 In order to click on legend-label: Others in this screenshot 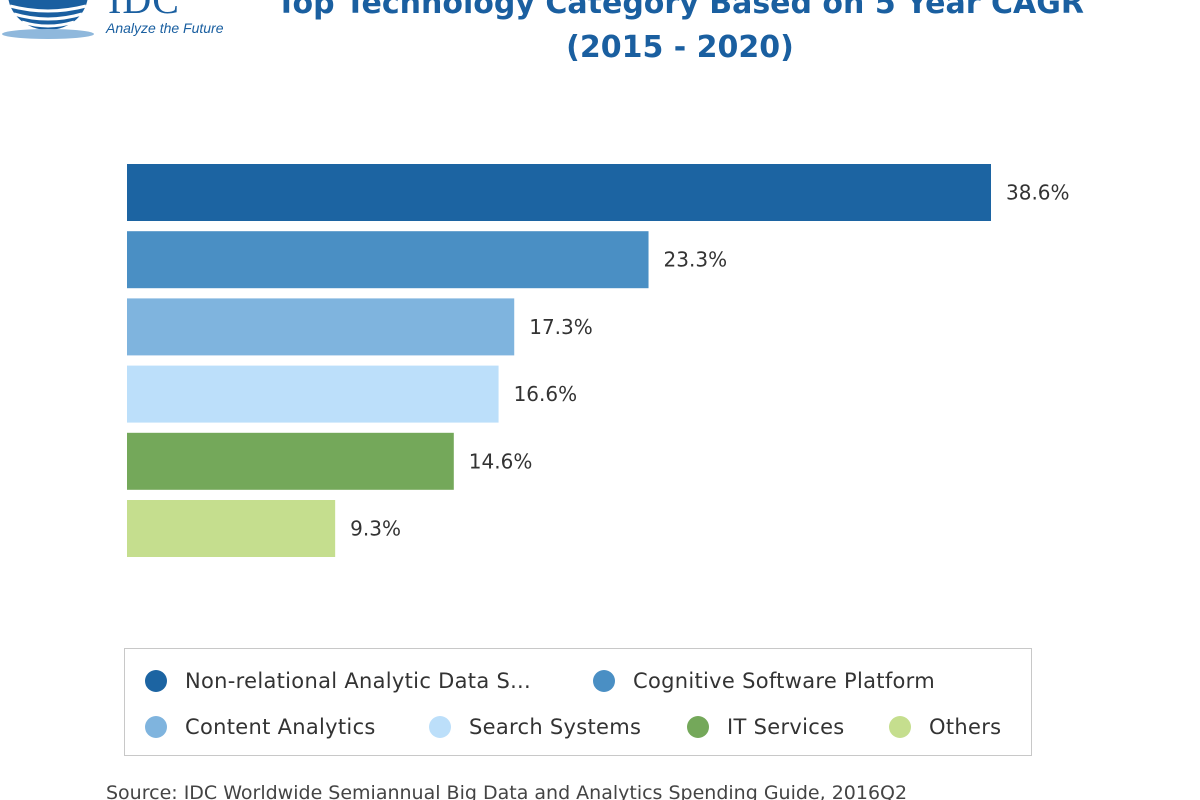, I will do `click(965, 727)`.